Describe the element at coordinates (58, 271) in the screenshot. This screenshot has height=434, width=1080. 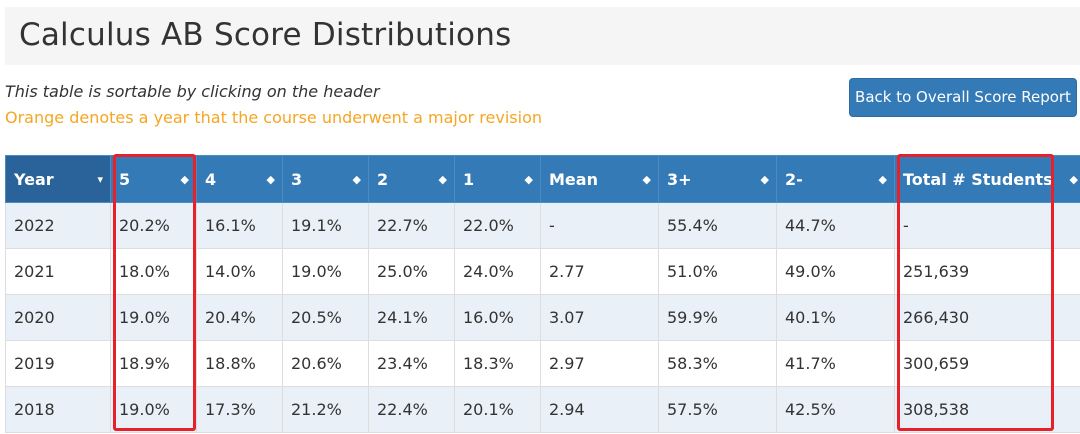
I see `cell-year: 2021` at that location.